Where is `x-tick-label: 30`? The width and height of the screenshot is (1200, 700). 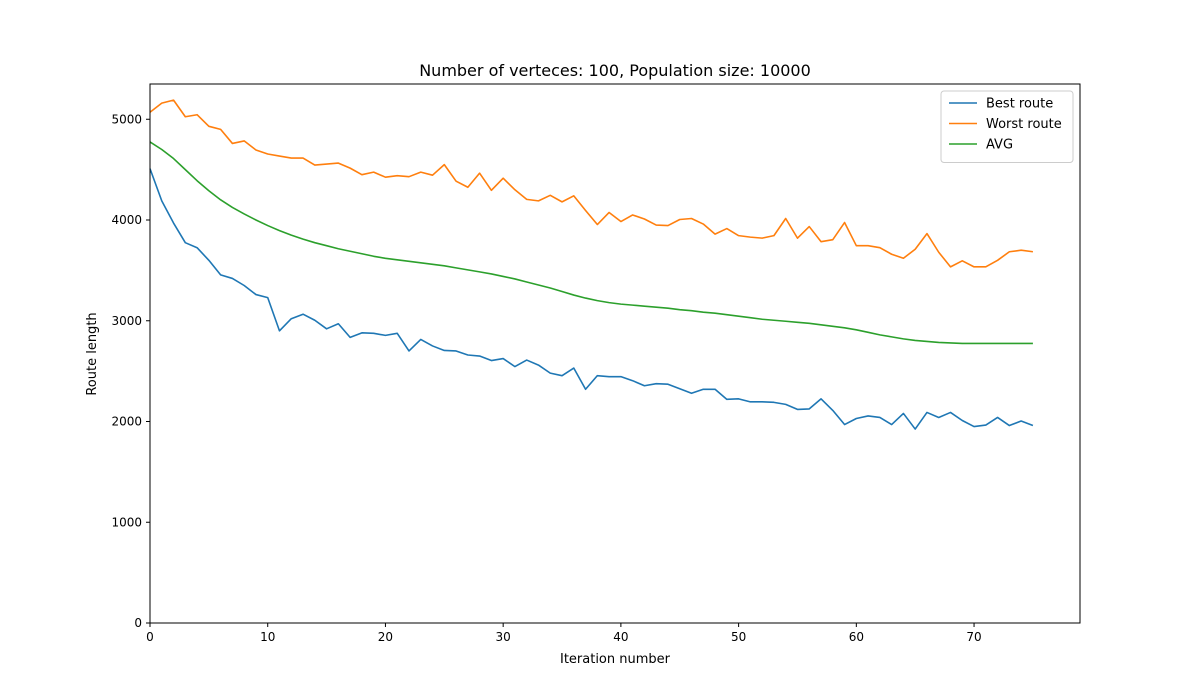 x-tick-label: 30 is located at coordinates (503, 637).